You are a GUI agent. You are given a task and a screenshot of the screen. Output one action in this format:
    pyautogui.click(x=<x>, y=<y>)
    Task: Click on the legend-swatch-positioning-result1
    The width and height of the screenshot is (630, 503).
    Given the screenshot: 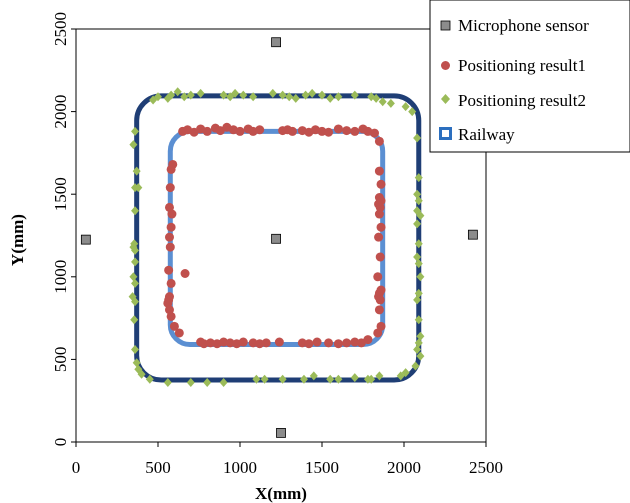 What is the action you would take?
    pyautogui.click(x=445, y=65)
    